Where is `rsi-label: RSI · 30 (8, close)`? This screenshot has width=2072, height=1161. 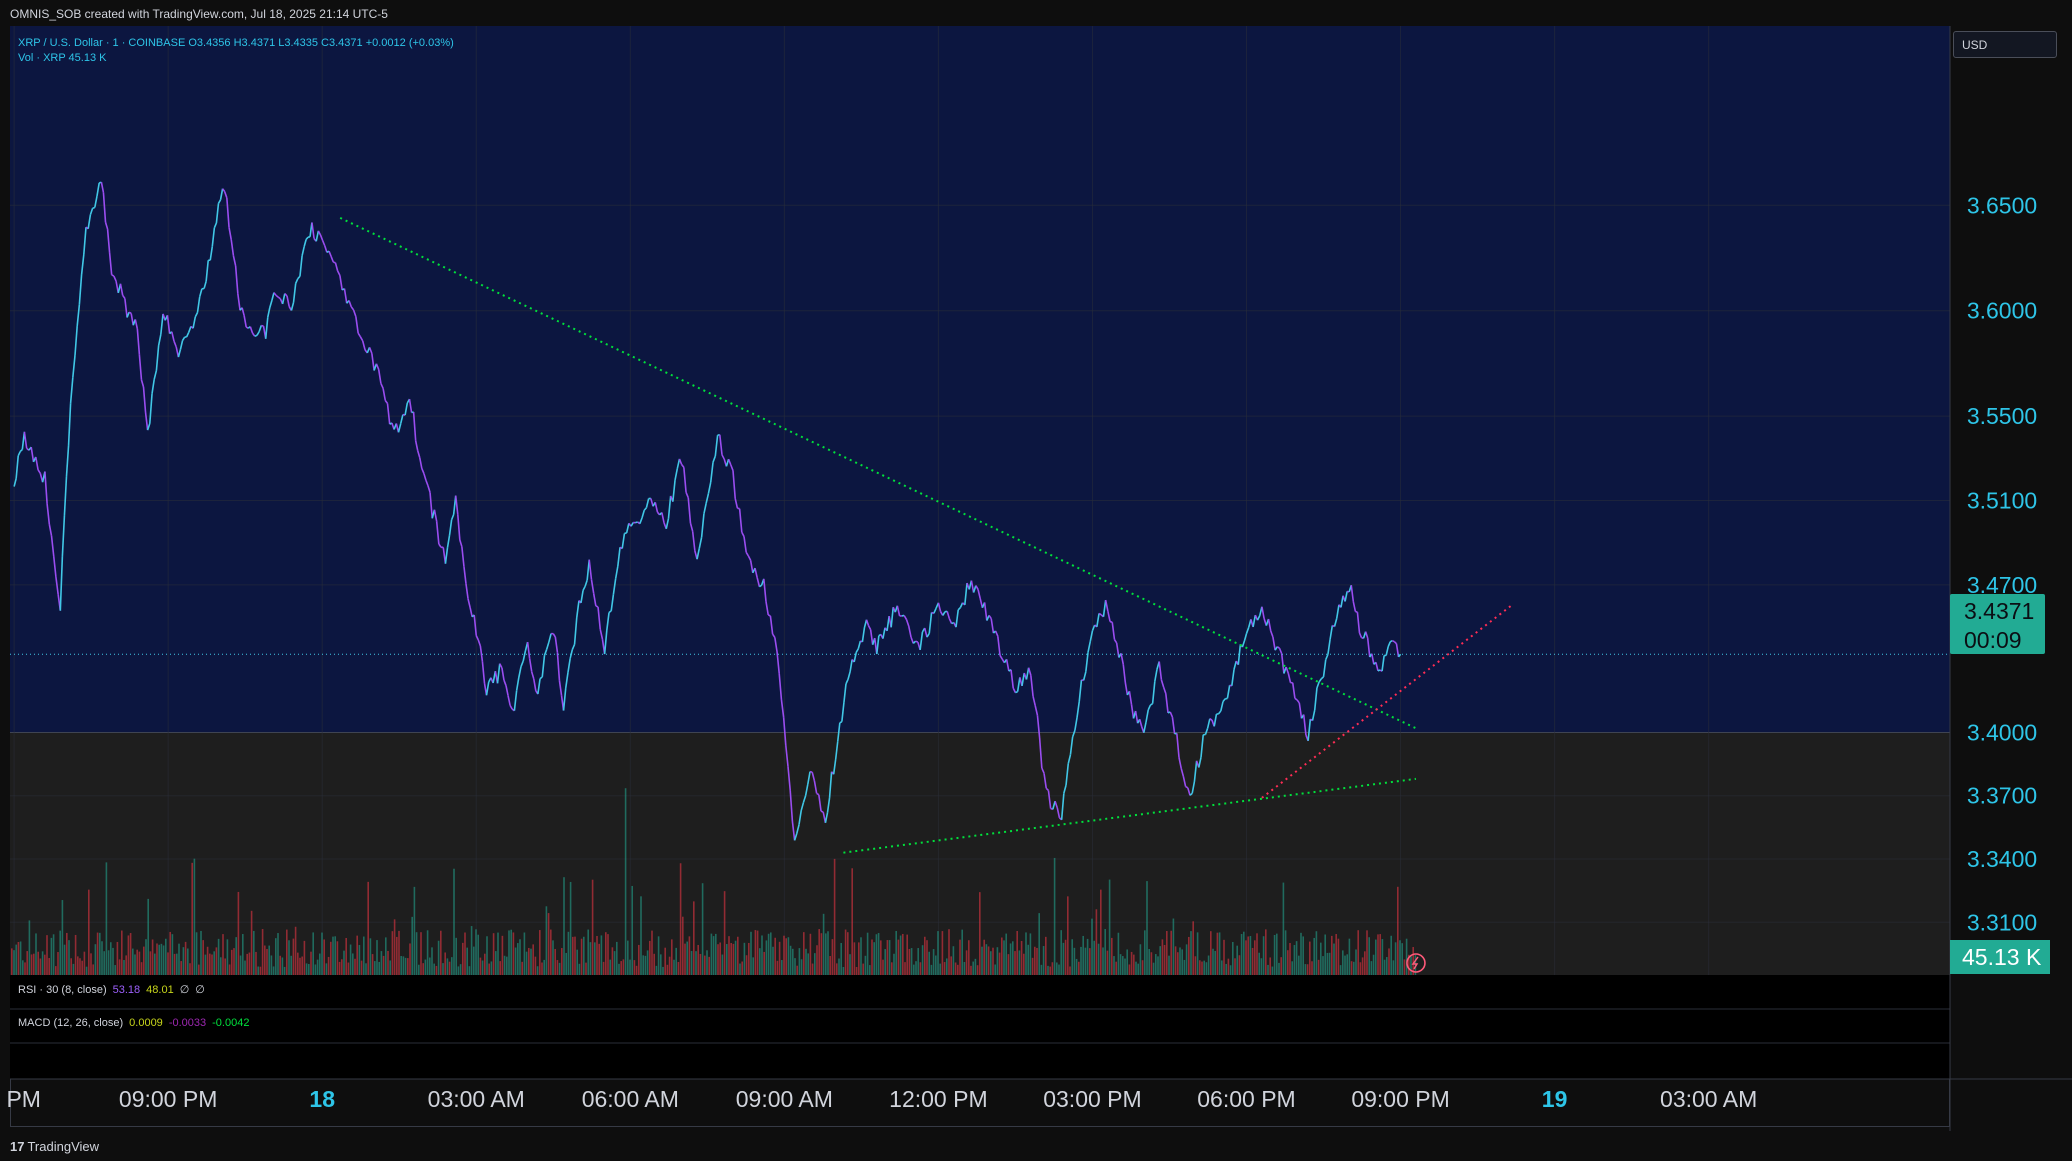
rsi-label: RSI · 30 (8, close) is located at coordinates (62, 990).